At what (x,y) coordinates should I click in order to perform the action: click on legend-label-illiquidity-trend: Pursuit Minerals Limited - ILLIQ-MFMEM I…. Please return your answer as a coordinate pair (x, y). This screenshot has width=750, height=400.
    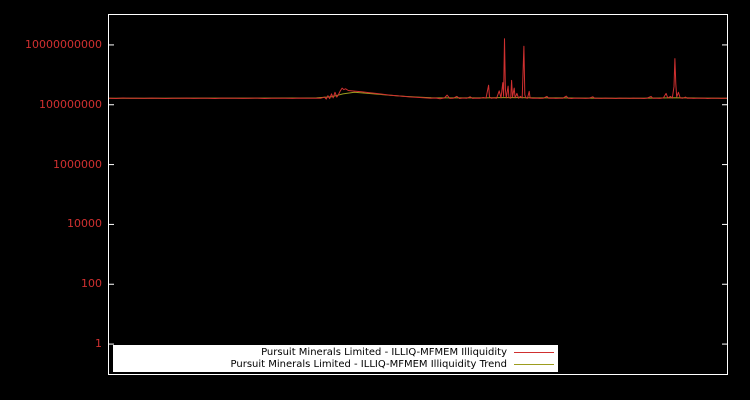
    Looking at the image, I should click on (368, 364).